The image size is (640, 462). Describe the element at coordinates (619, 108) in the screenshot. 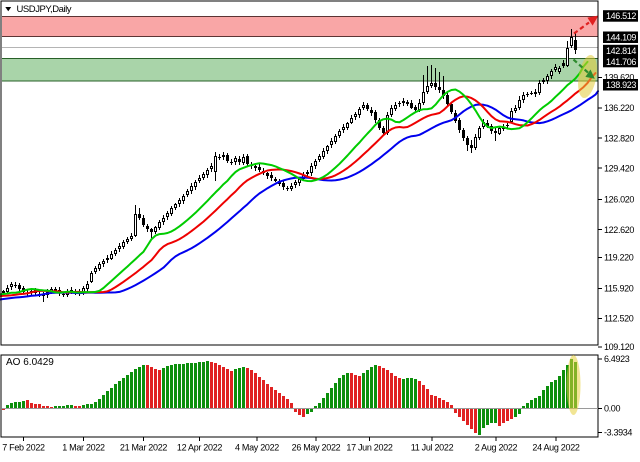

I see `svg-text: 136.220` at that location.